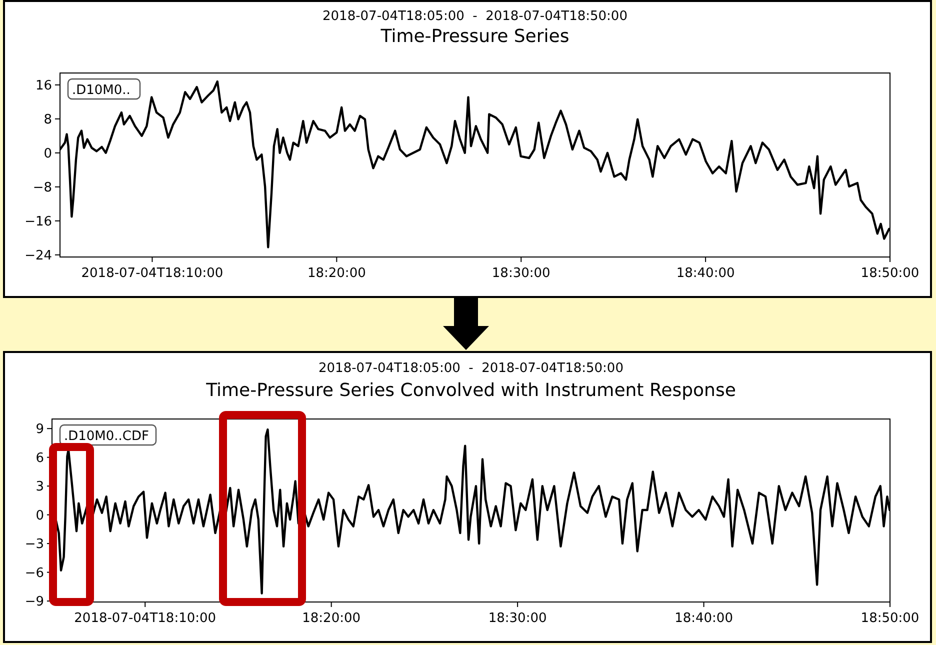 This screenshot has width=936, height=645. Describe the element at coordinates (42, 188) in the screenshot. I see `y-tick-label: −8` at that location.